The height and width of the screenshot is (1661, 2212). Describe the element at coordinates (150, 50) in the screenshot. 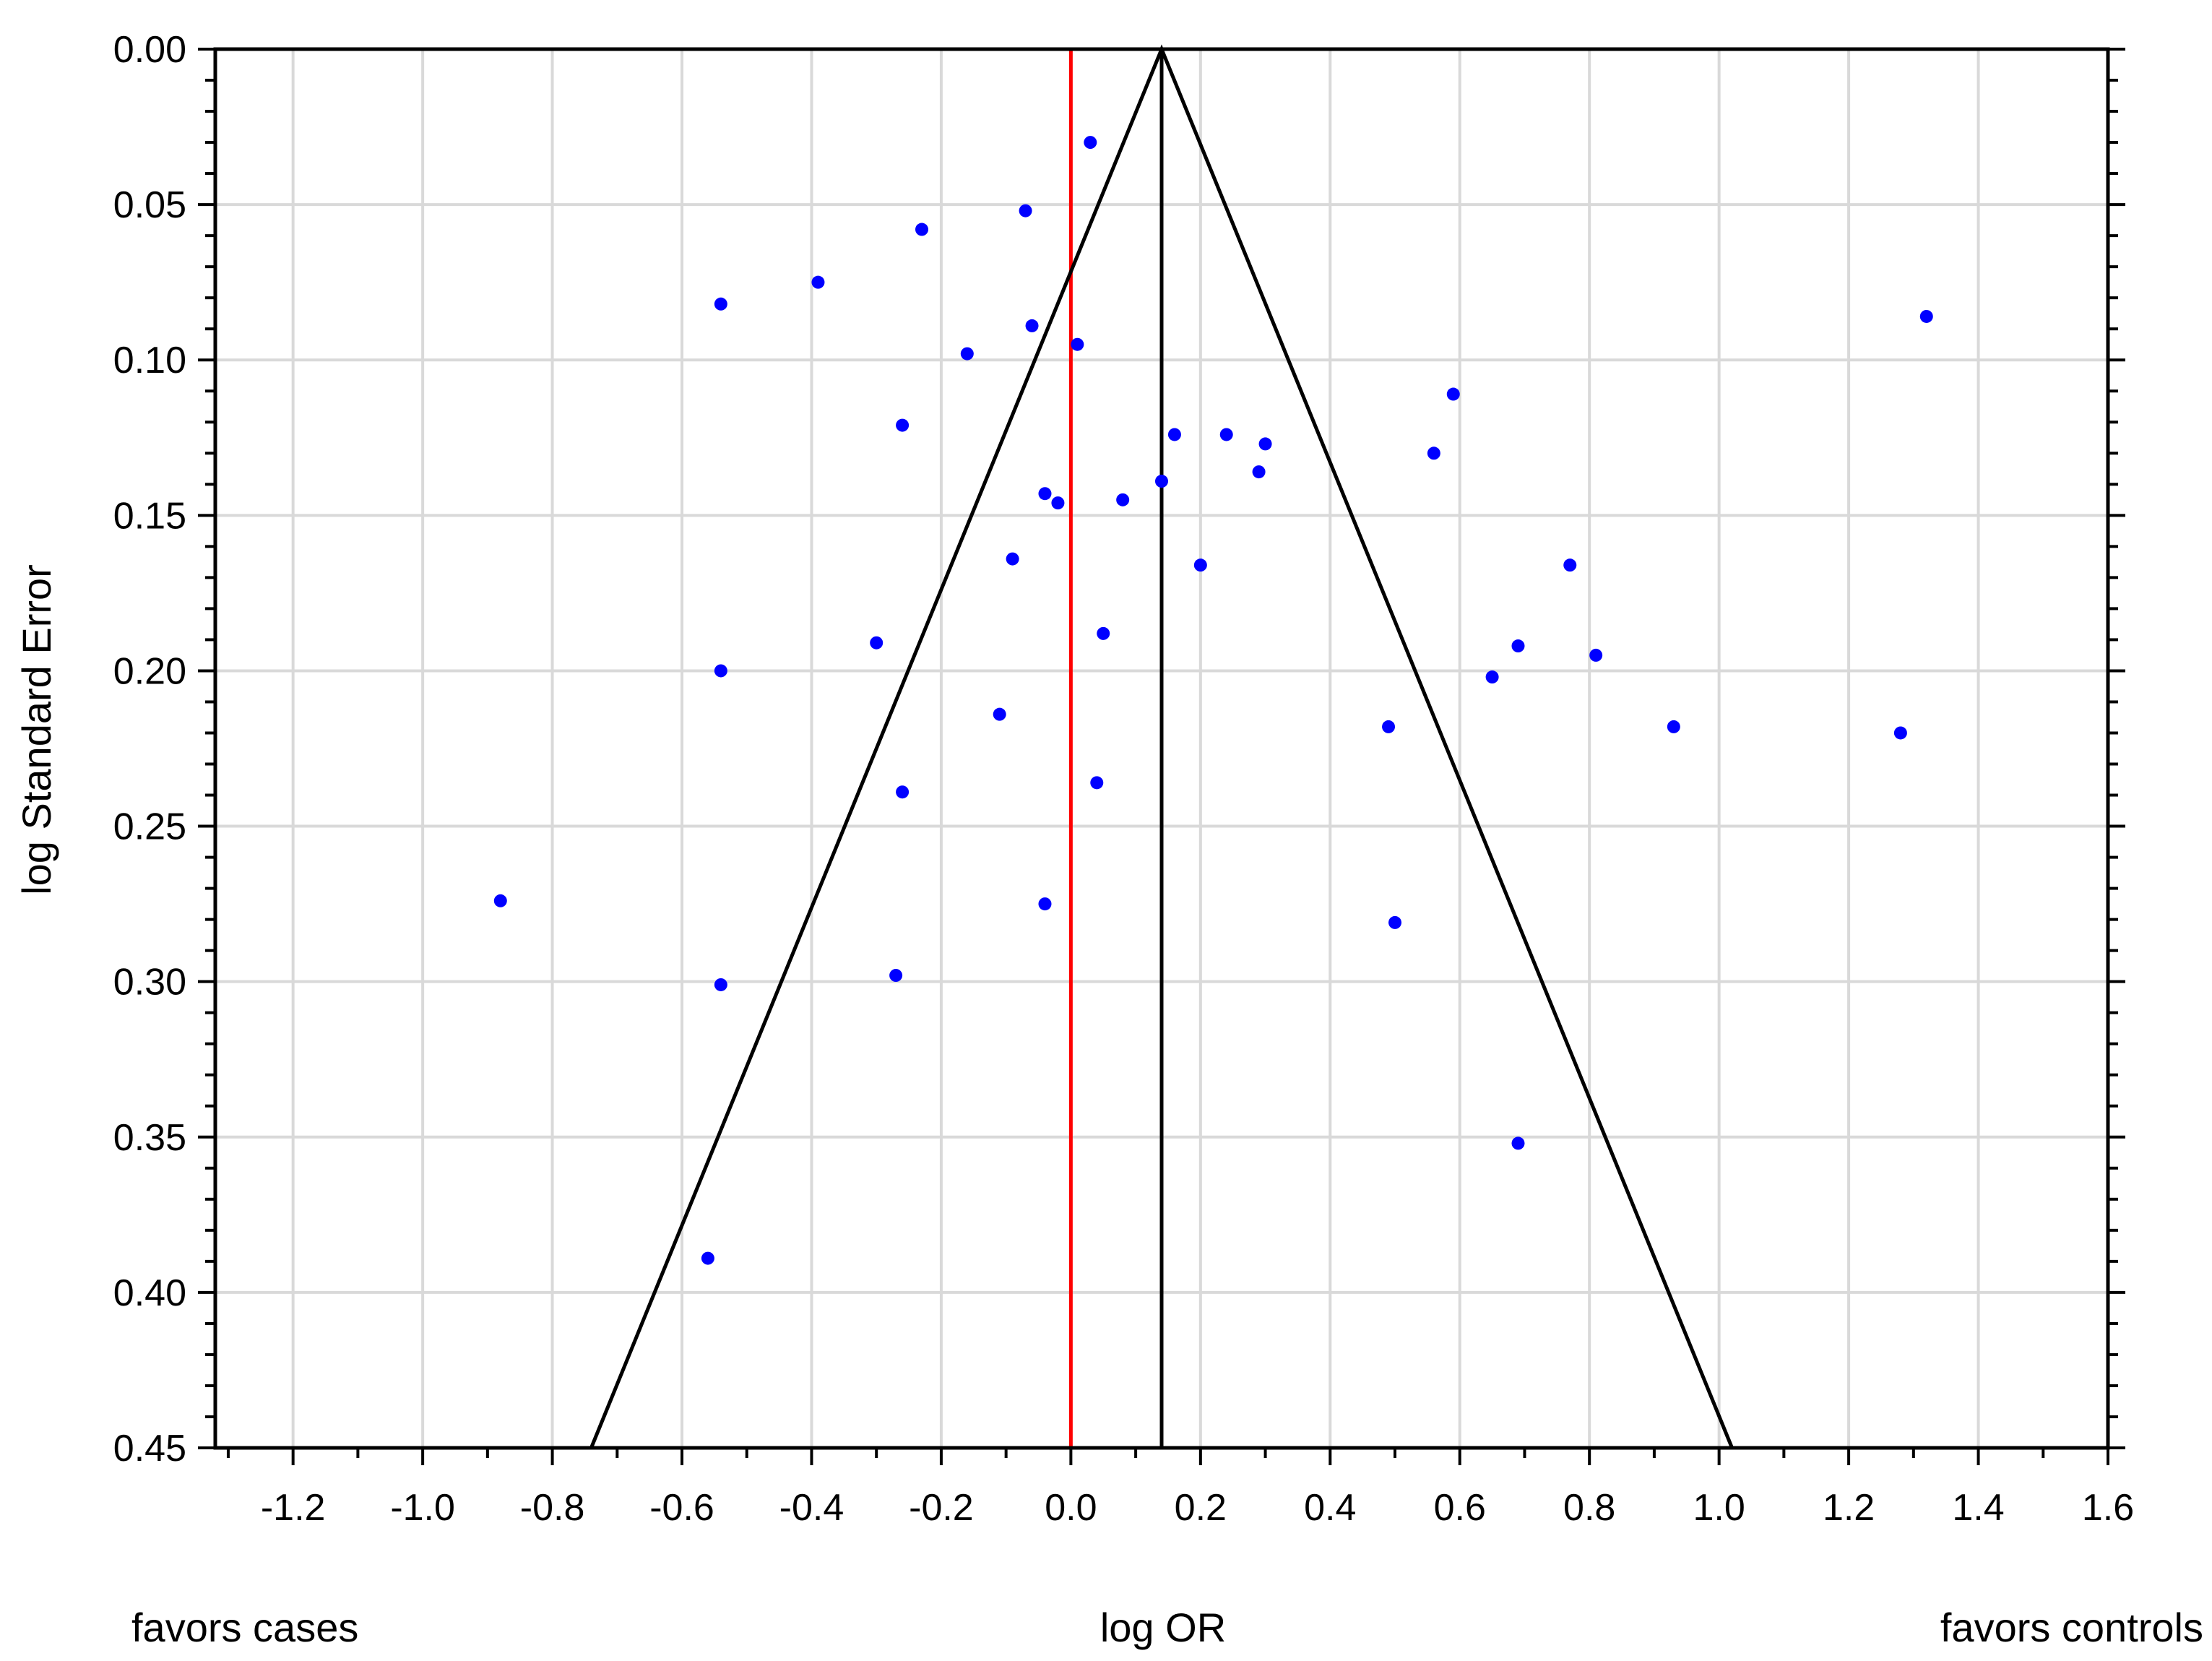

I see `y-tick-label: 0.00` at that location.